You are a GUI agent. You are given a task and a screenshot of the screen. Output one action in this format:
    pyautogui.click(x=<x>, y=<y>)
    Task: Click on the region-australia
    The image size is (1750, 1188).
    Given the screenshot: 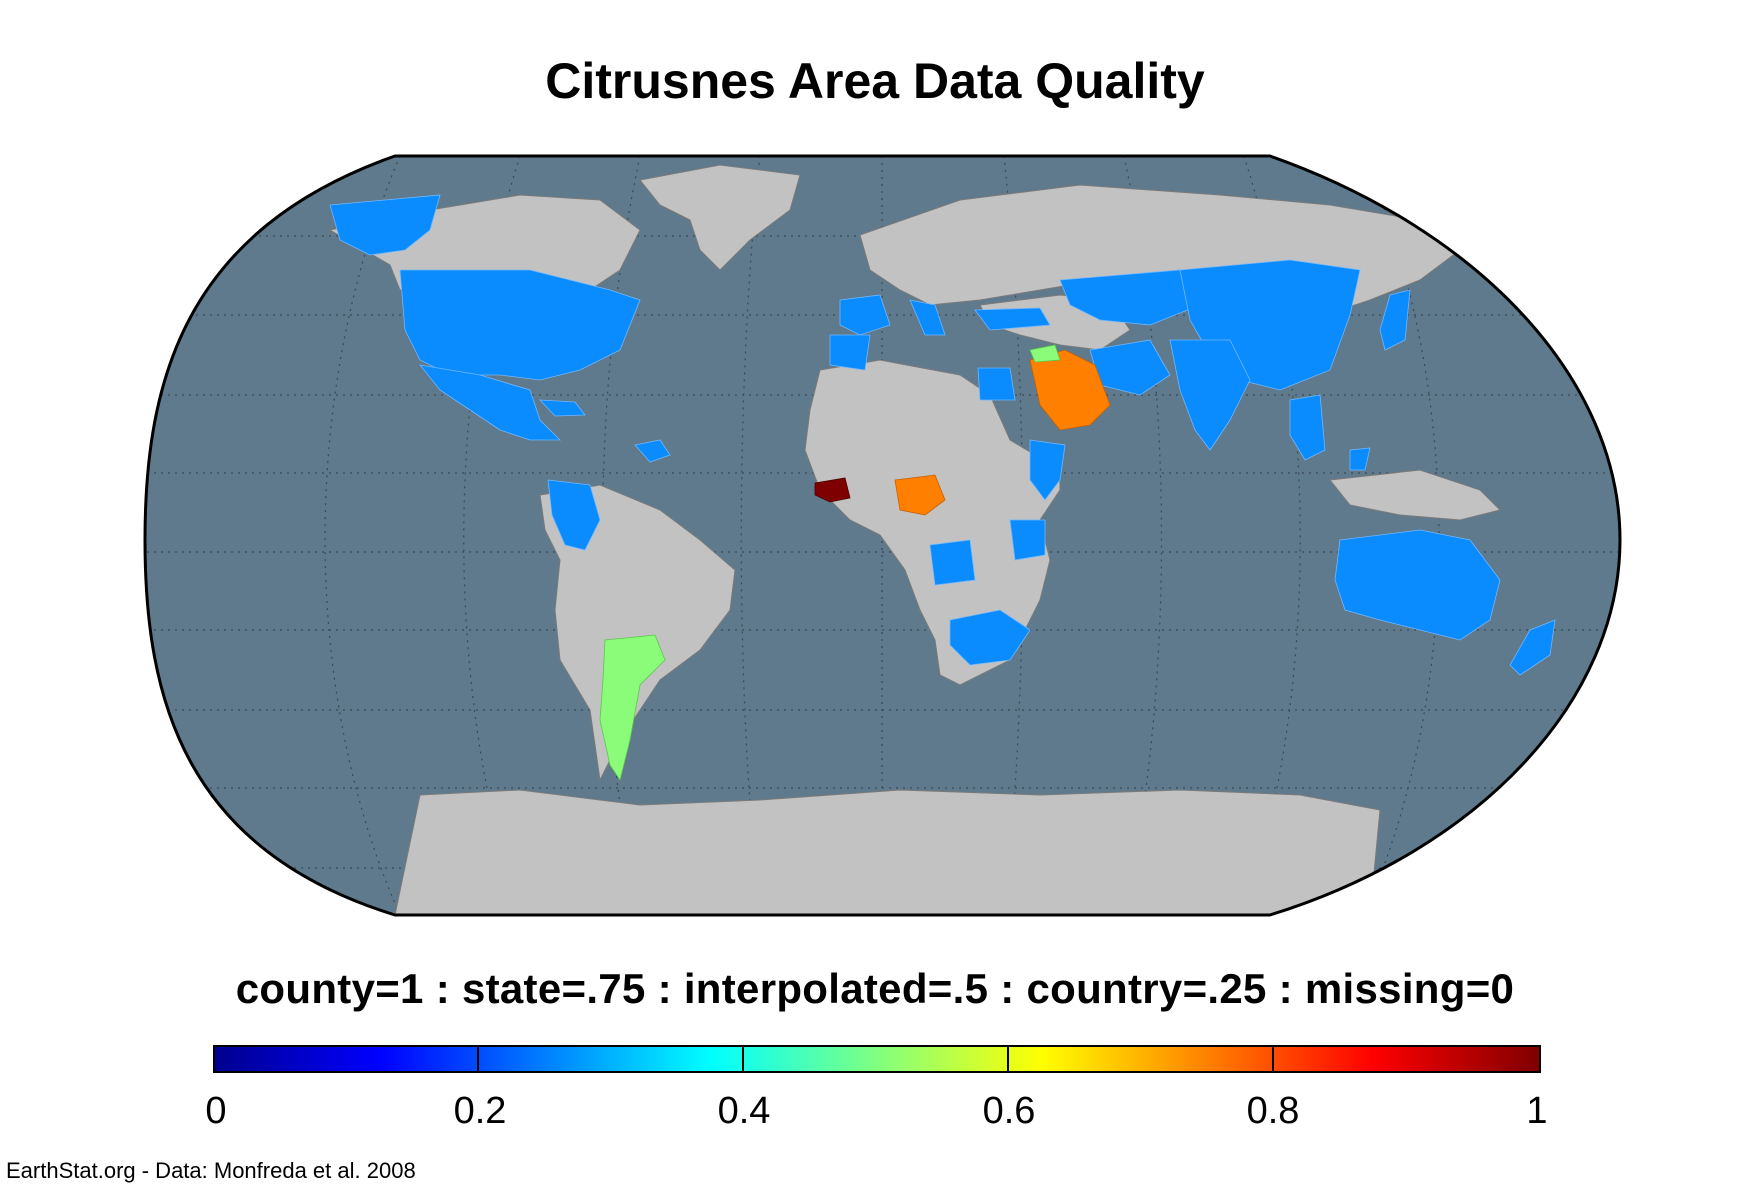 What is the action you would take?
    pyautogui.click(x=1417, y=585)
    